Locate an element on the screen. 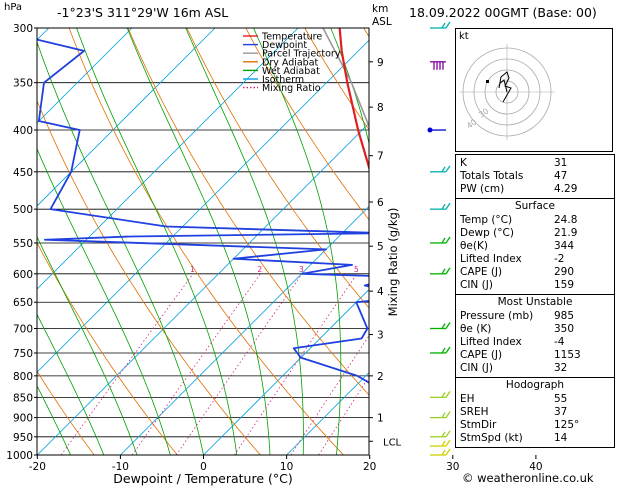 This screenshot has height=486, width=629. index-row: PW (cm) 4.29 is located at coordinates (519, 189).